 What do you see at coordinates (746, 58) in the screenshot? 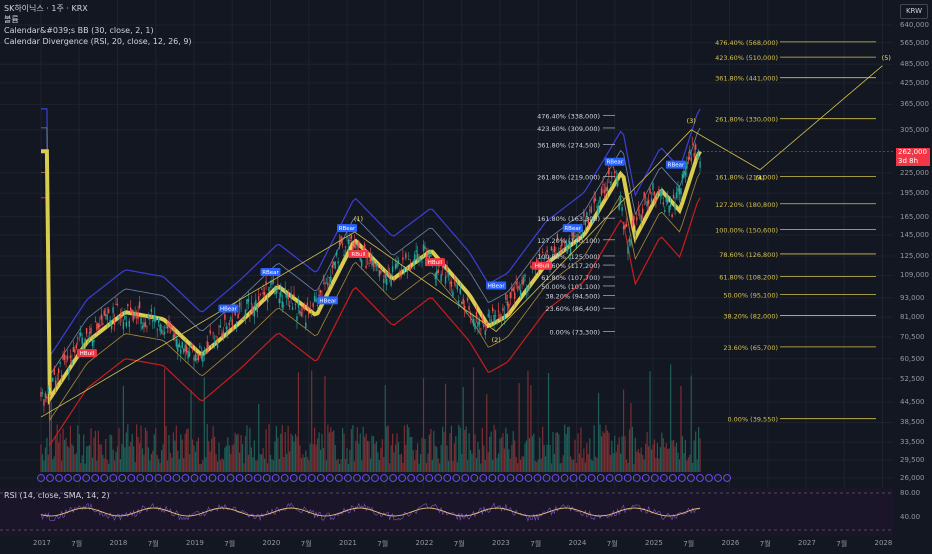
I see `fib-level-label: 423.60% (510,000)` at bounding box center [746, 58].